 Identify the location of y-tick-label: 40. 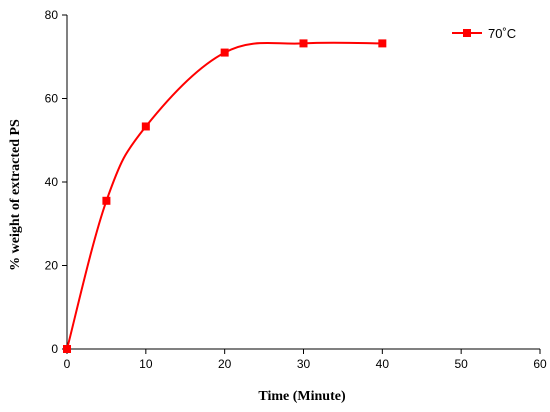
(52, 182).